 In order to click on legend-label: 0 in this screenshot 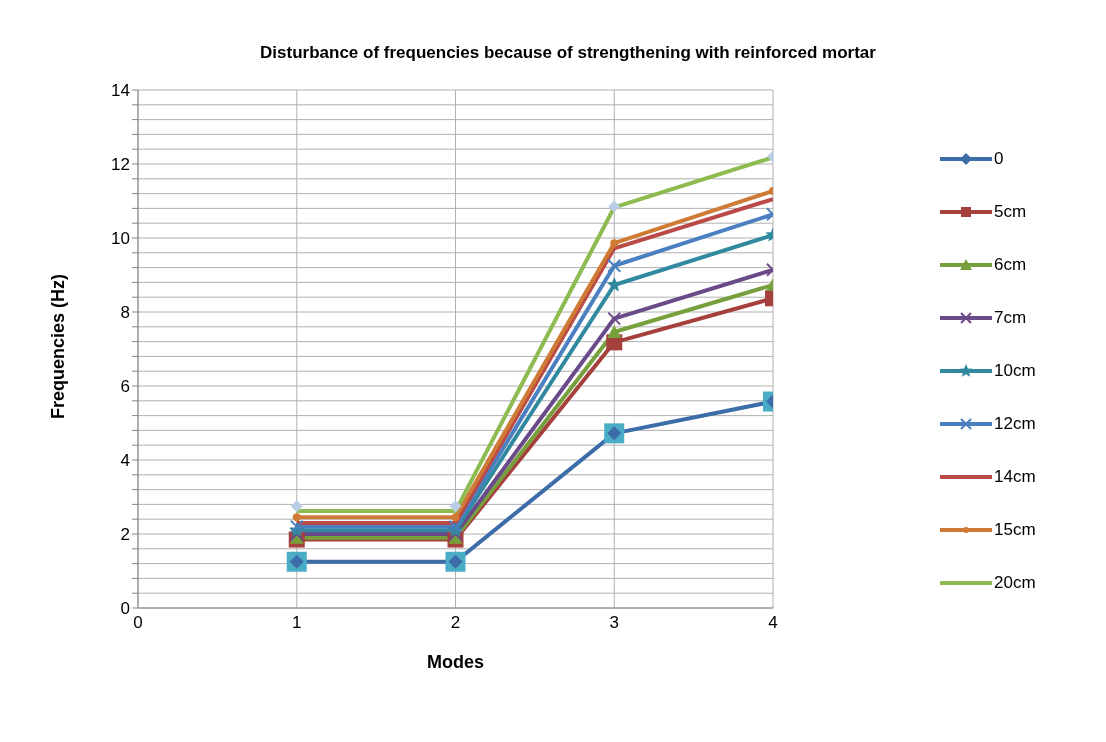, I will do `click(999, 158)`.